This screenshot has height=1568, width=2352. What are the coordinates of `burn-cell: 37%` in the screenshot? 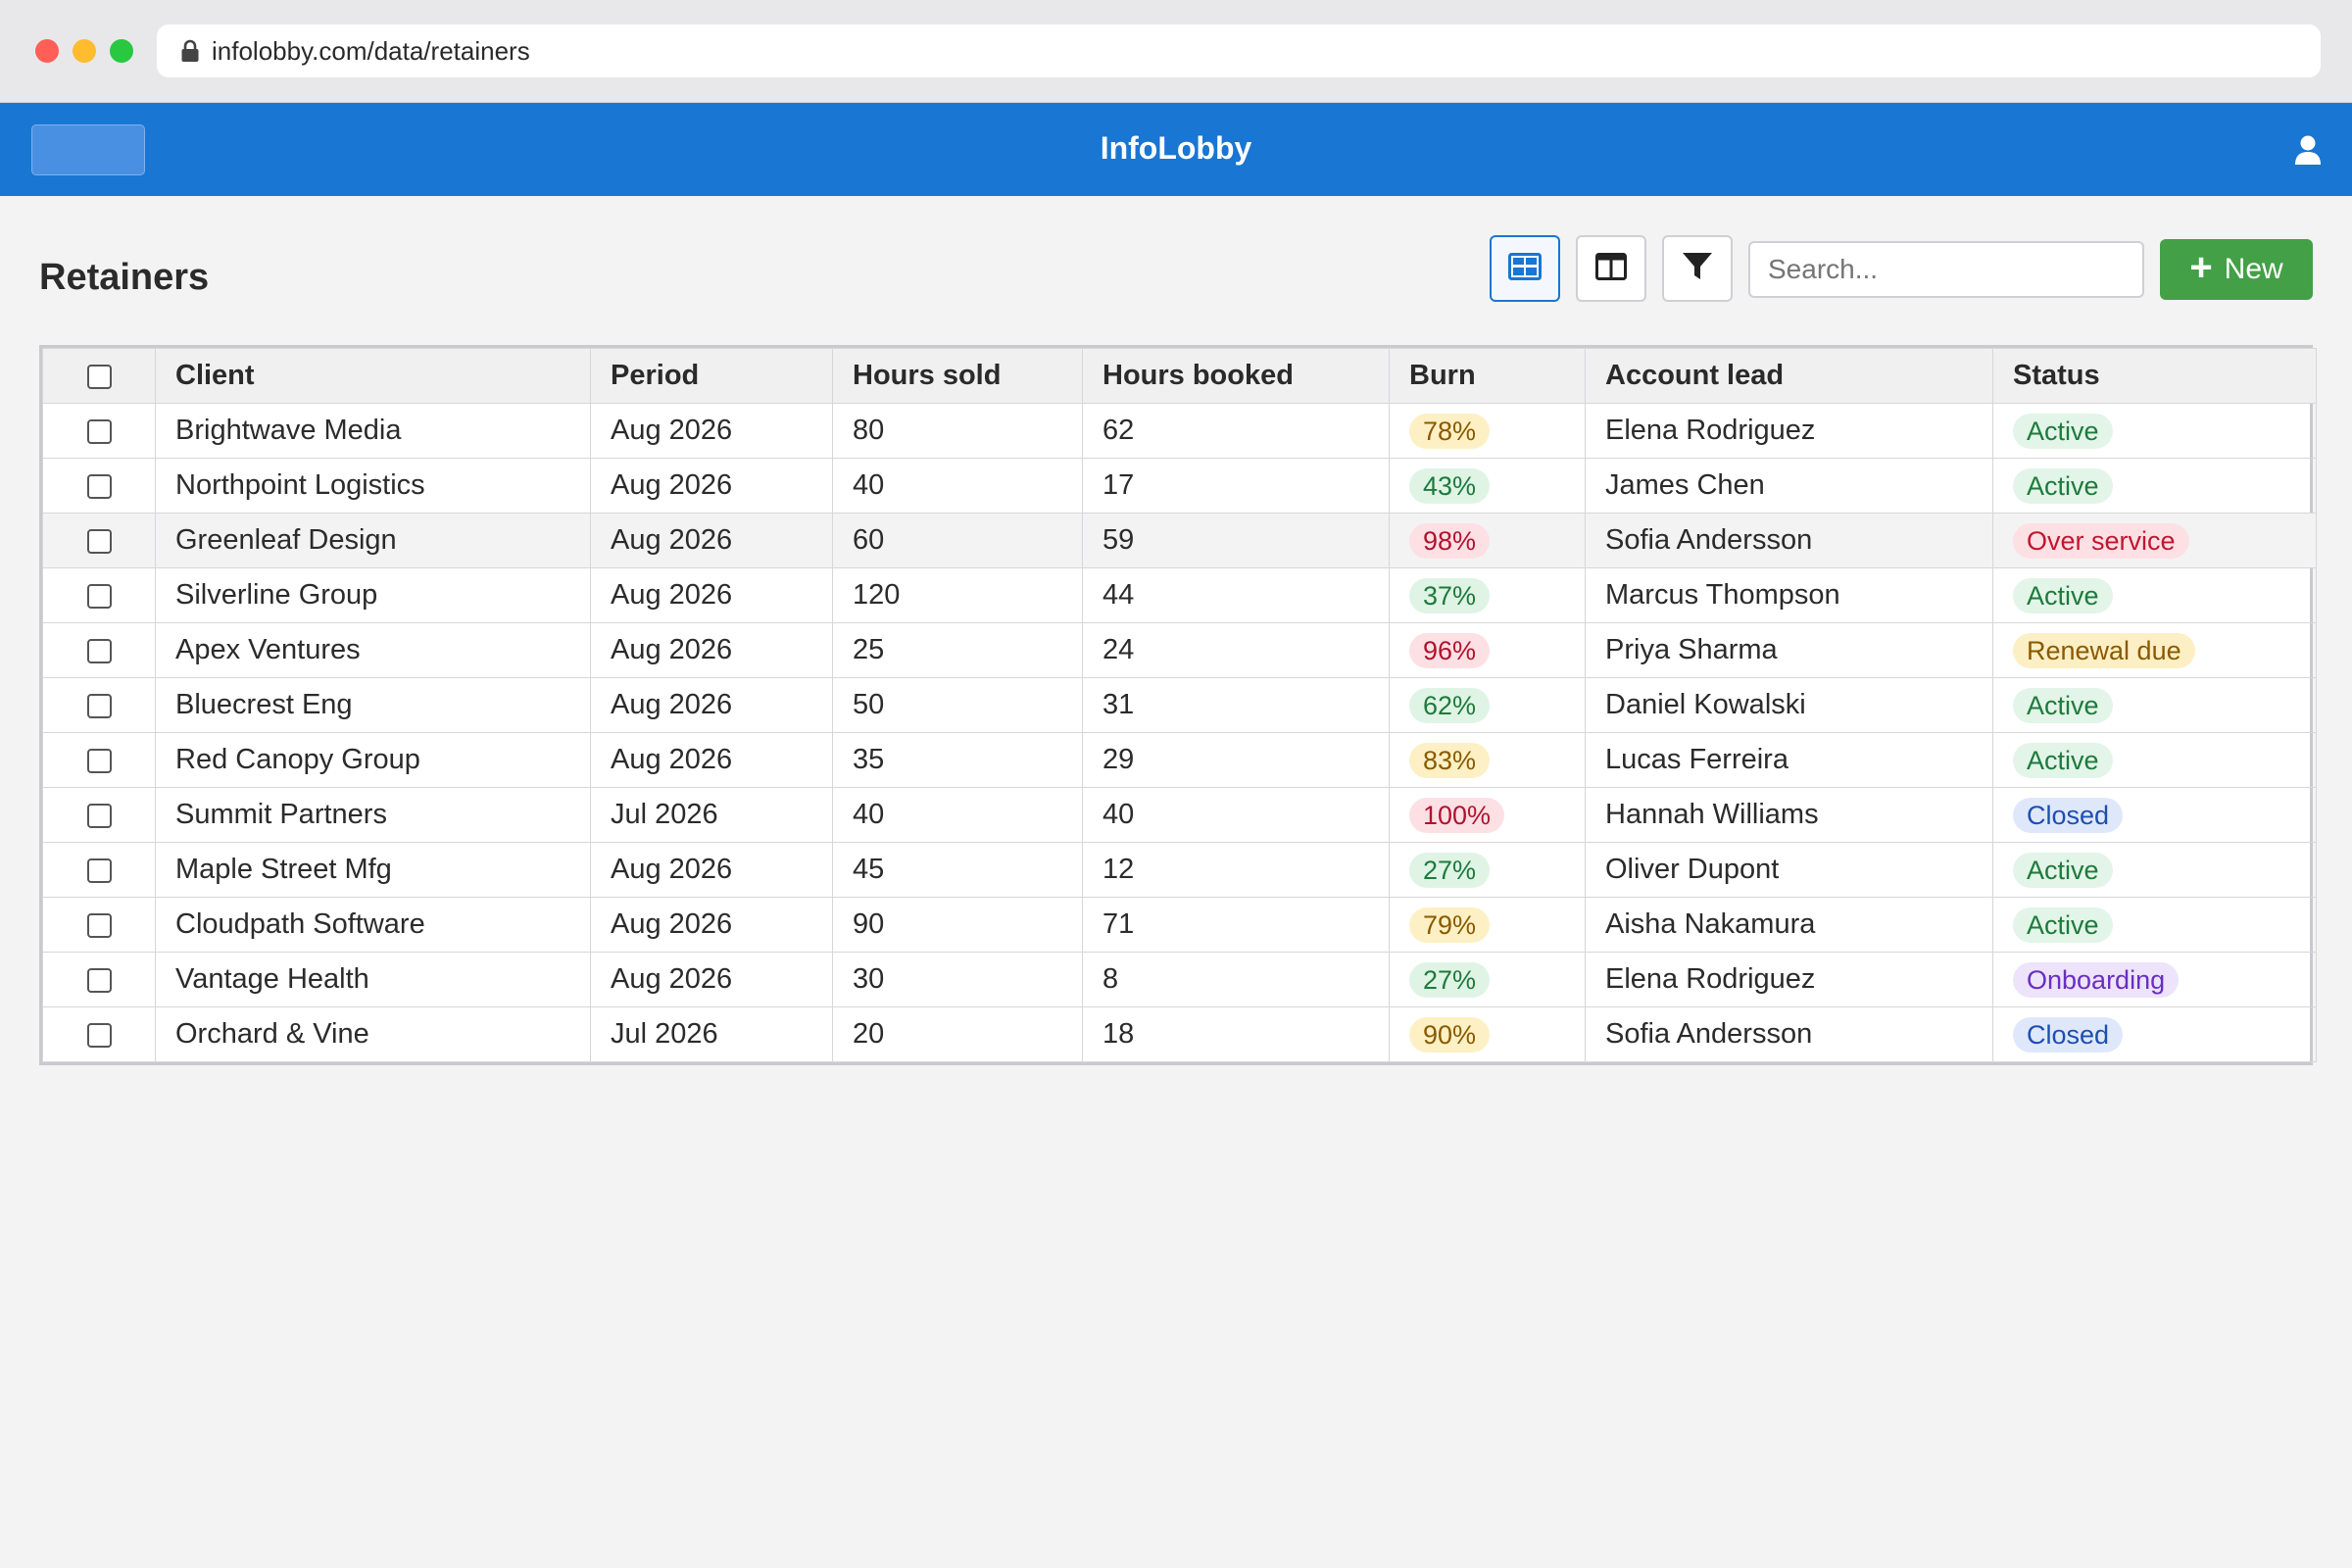 It's located at (1487, 595).